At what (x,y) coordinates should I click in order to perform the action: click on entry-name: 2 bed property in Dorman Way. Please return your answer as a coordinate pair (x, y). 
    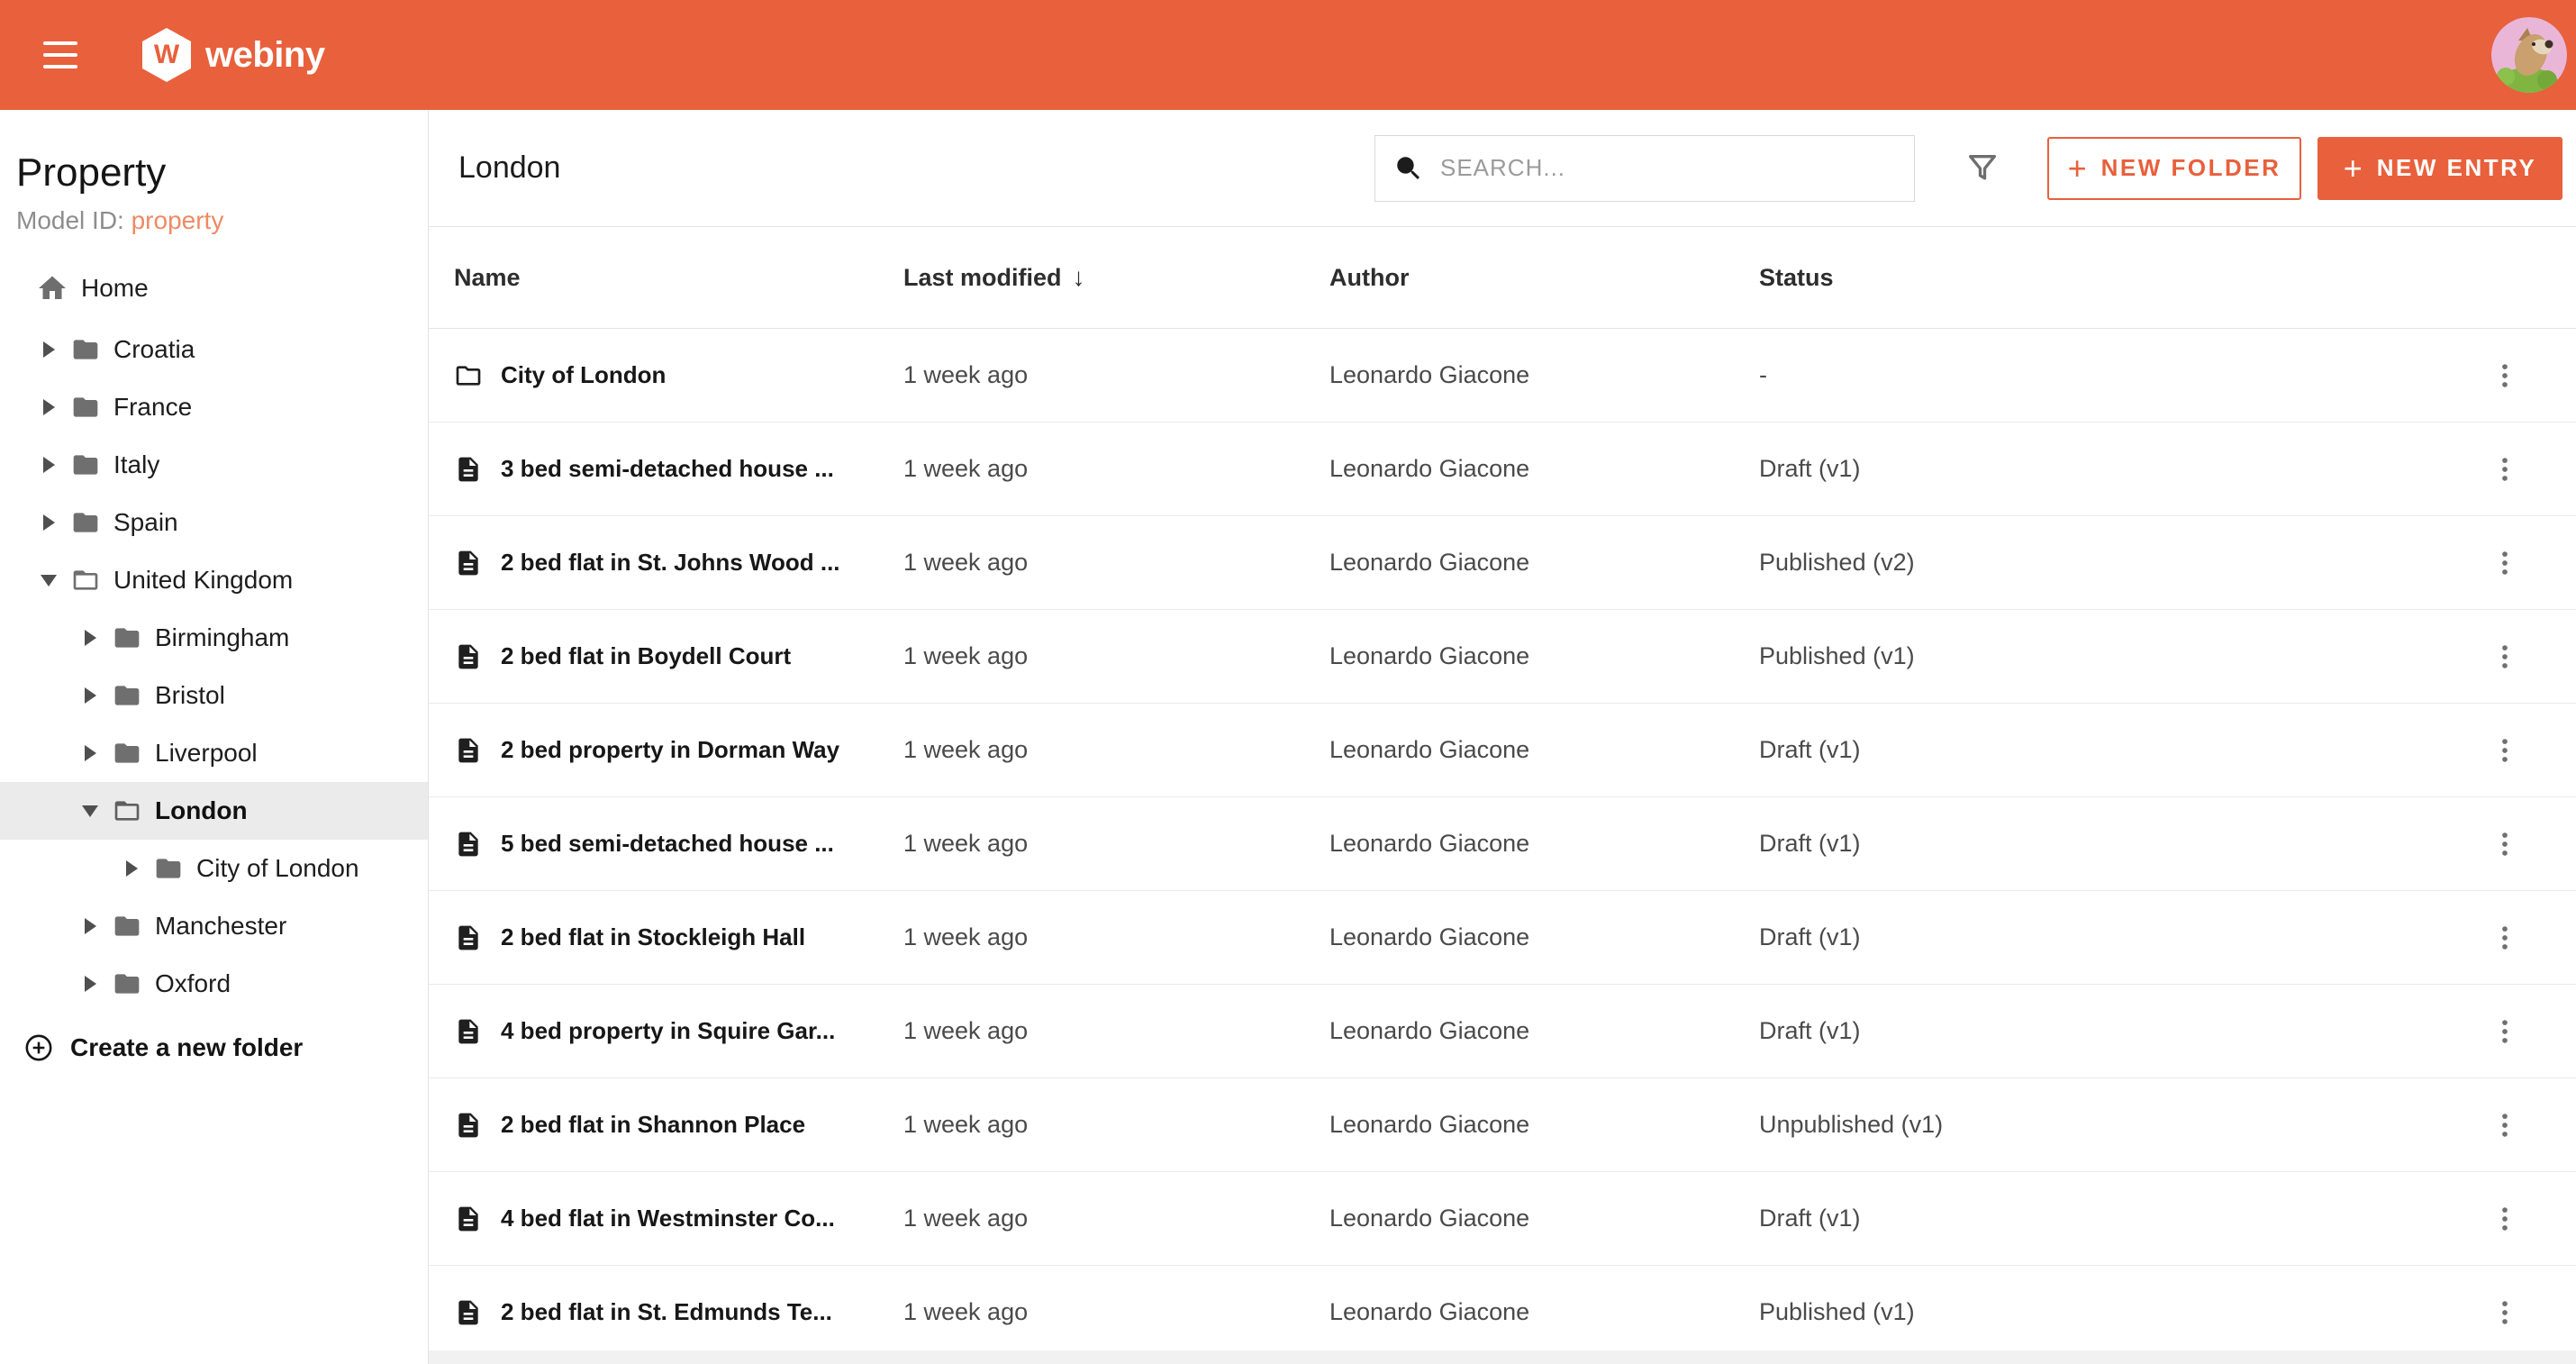
    Looking at the image, I should click on (670, 749).